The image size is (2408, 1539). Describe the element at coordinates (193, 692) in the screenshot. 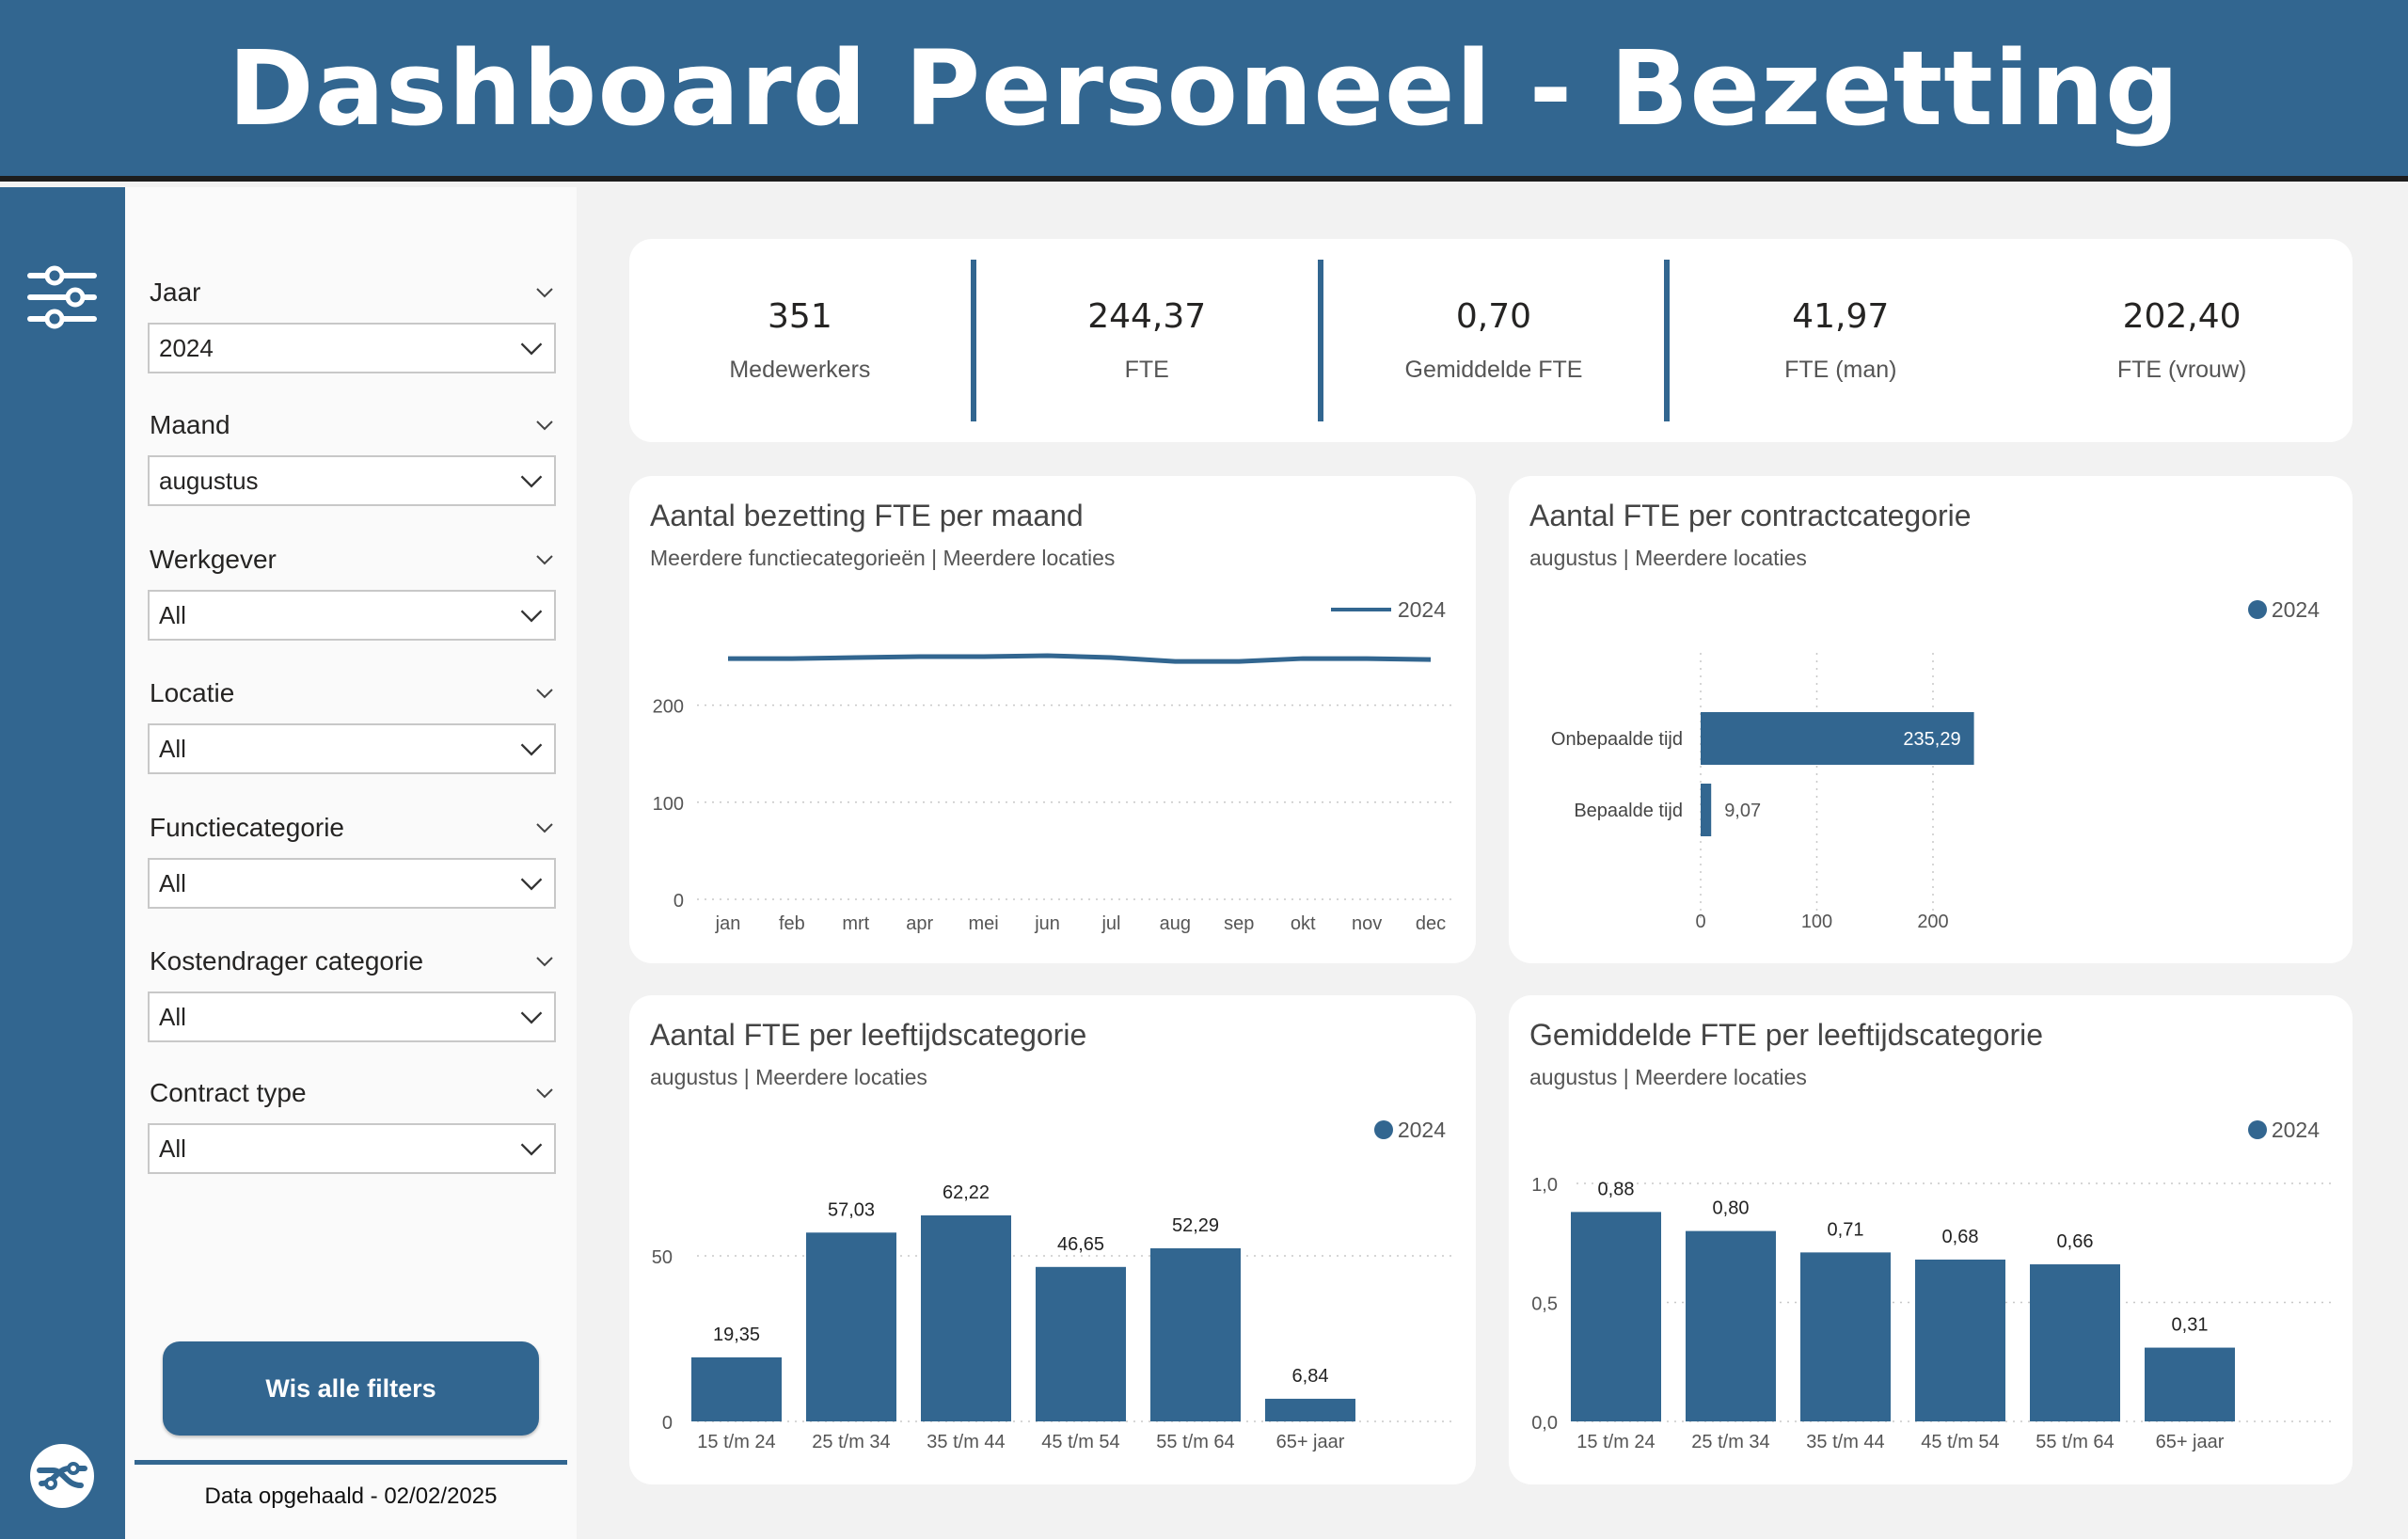

I see `slicer-title: Locatie` at that location.